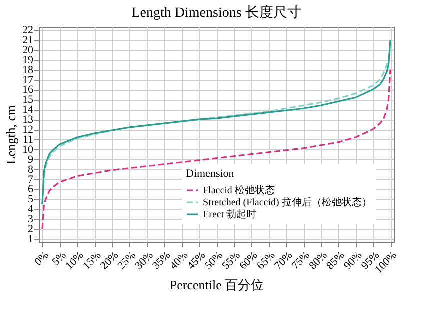 This screenshot has width=440, height=326. What do you see at coordinates (31, 210) in the screenshot?
I see `y-tick-label: 4` at bounding box center [31, 210].